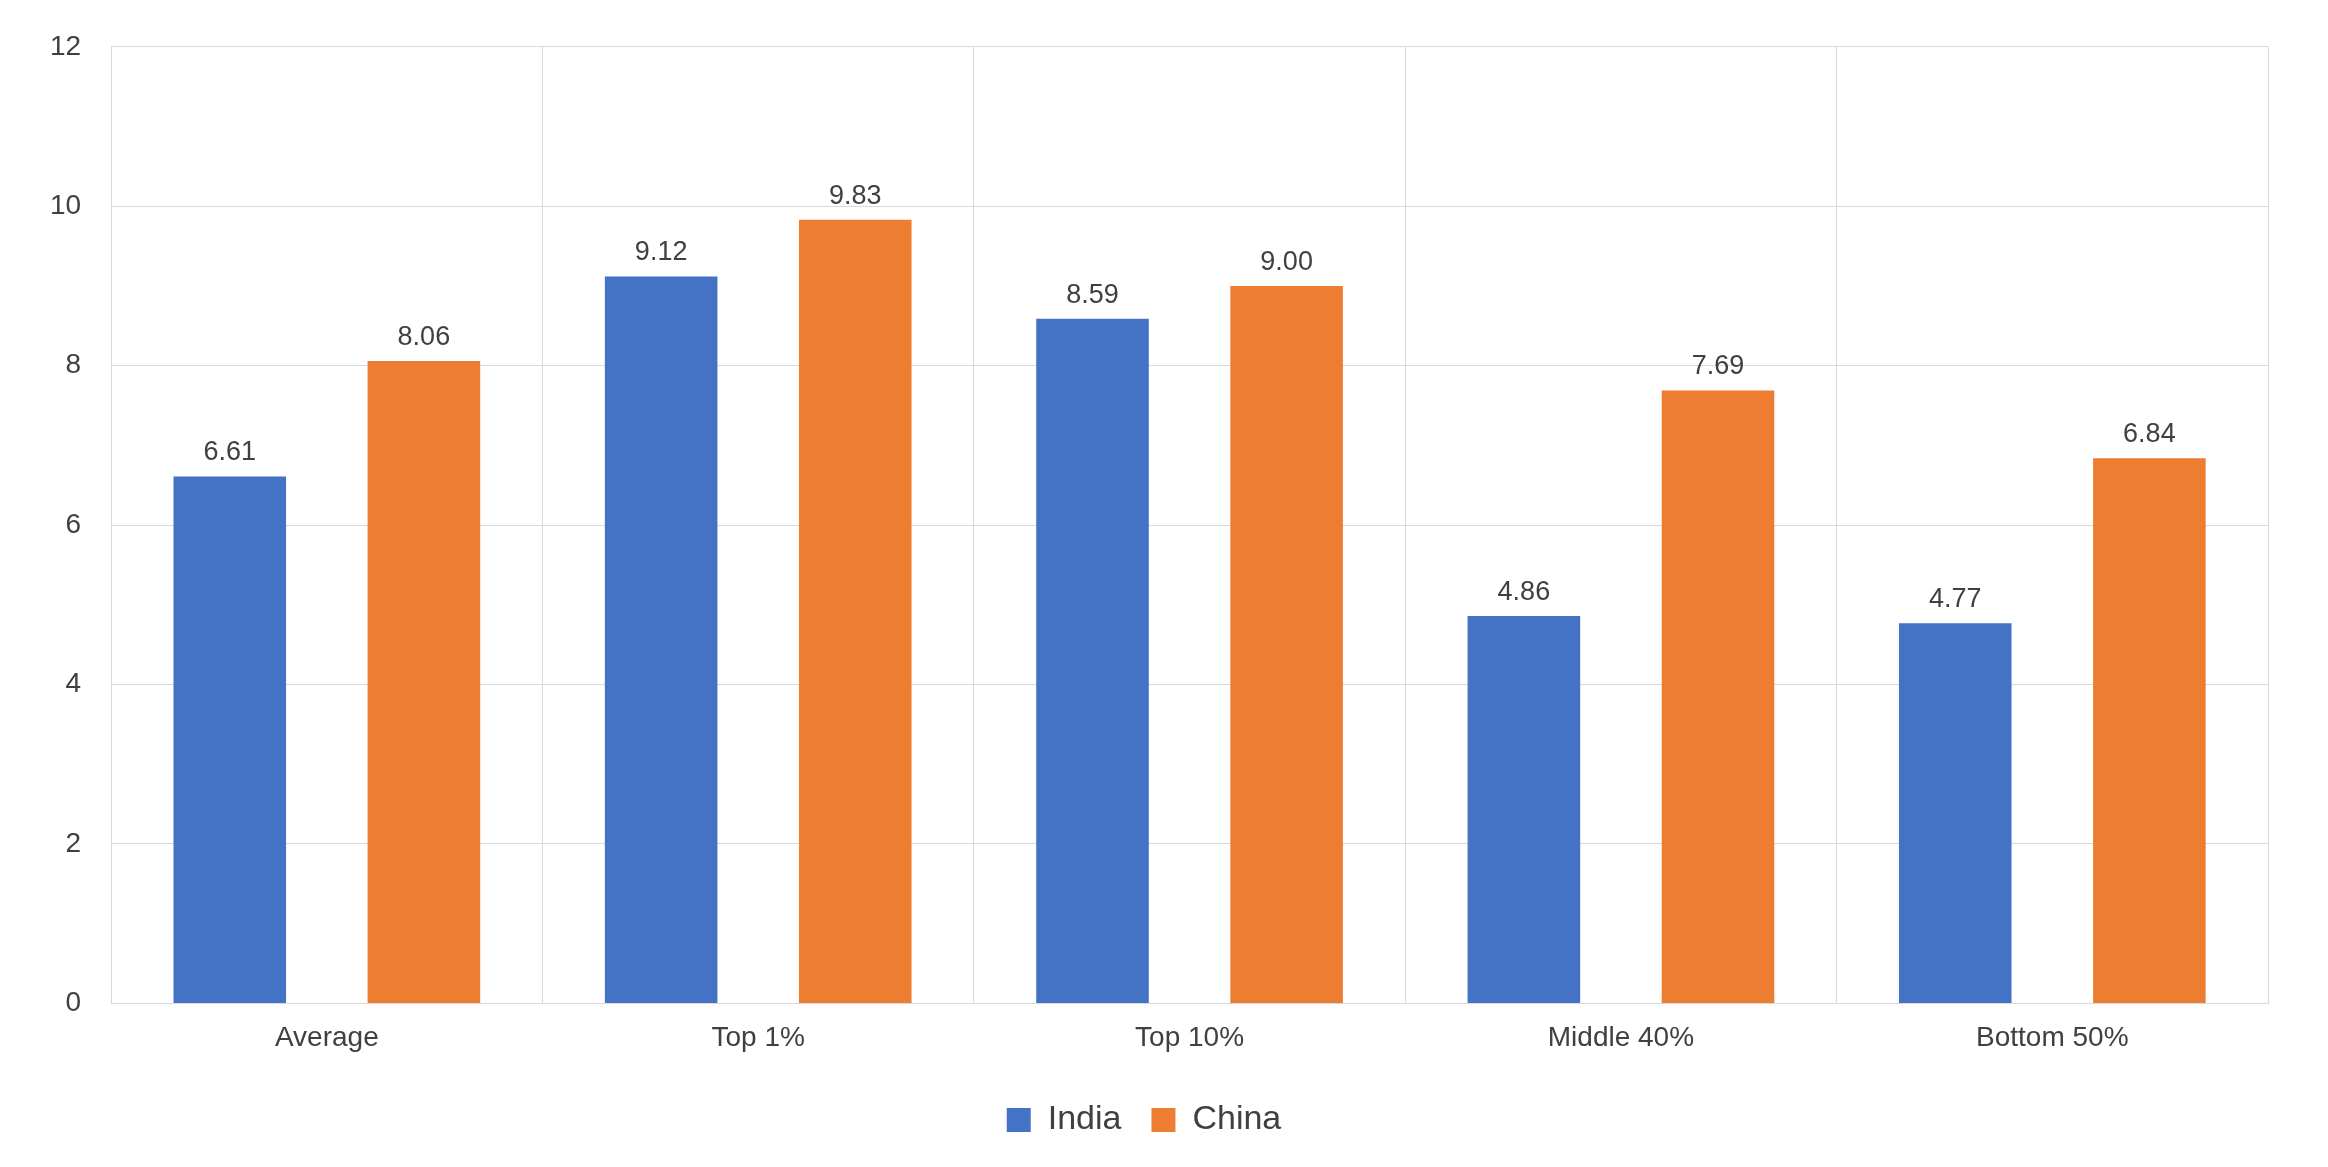  What do you see at coordinates (1084, 1117) in the screenshot?
I see `legend-label: India` at bounding box center [1084, 1117].